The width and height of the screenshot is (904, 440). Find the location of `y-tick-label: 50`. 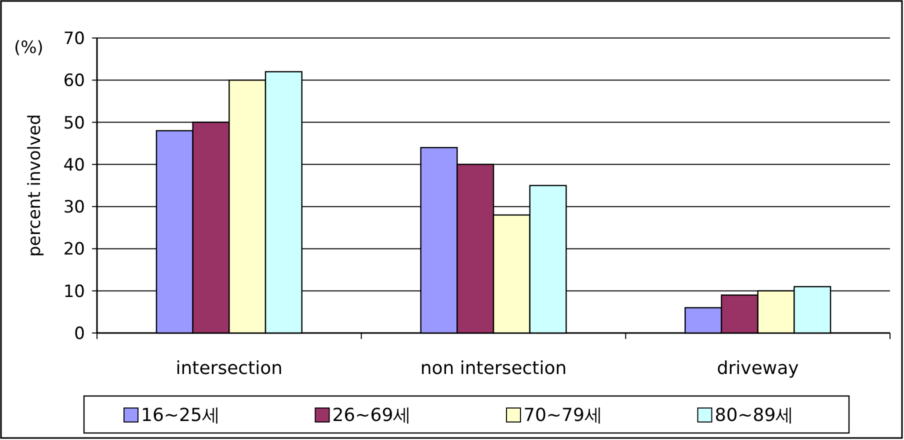

y-tick-label: 50 is located at coordinates (74, 123).